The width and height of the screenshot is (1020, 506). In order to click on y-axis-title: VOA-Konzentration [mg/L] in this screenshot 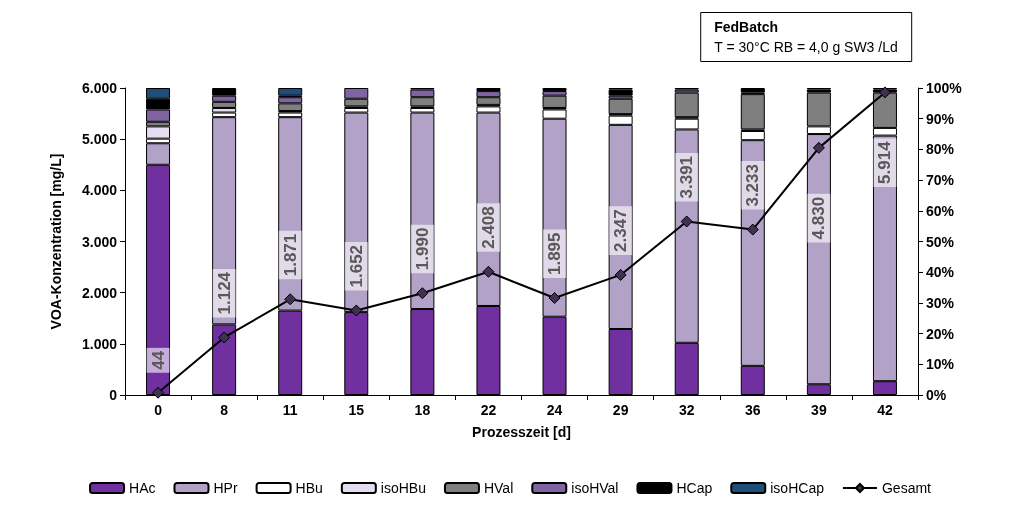, I will do `click(56, 241)`.